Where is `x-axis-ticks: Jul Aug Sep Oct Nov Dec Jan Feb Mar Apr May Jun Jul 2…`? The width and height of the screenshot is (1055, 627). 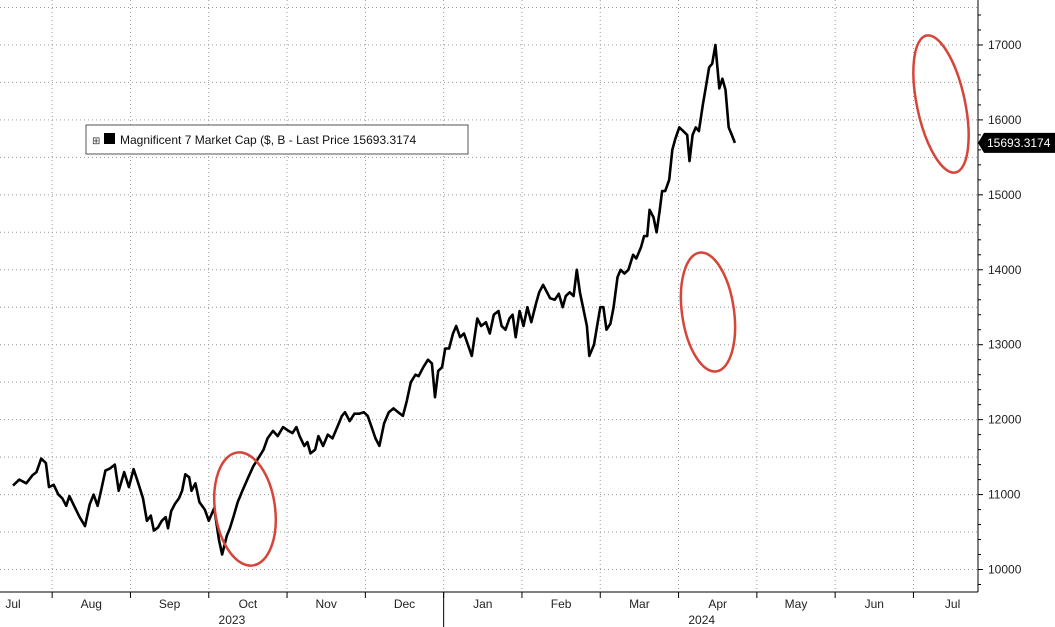 x-axis-ticks: Jul Aug Sep Oct Nov Dec Jan Feb Mar Apr May Jun Jul 2… is located at coordinates (482, 609).